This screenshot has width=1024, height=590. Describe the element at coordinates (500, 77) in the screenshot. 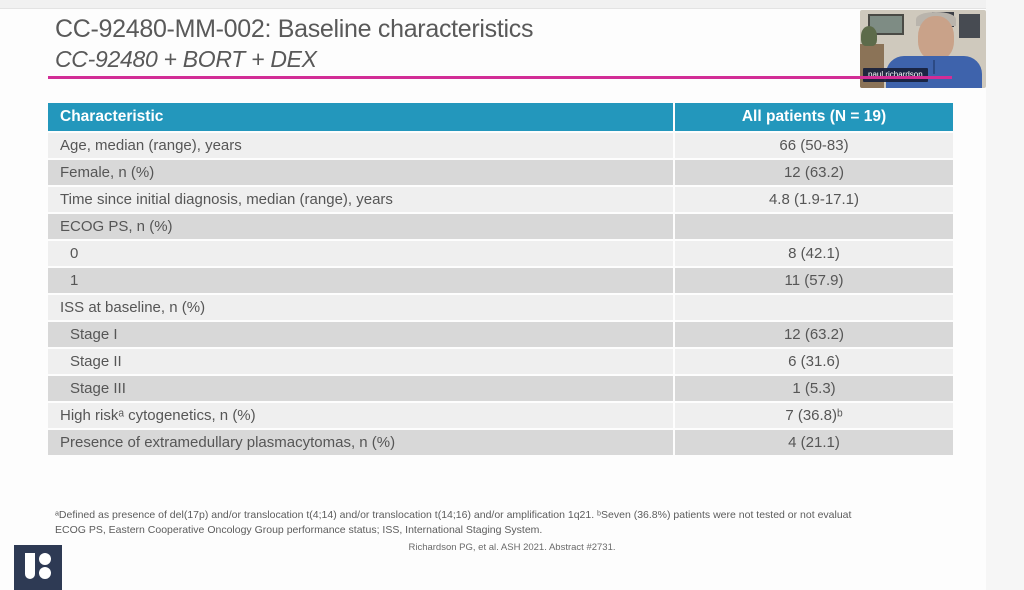

I see `title-underline` at that location.